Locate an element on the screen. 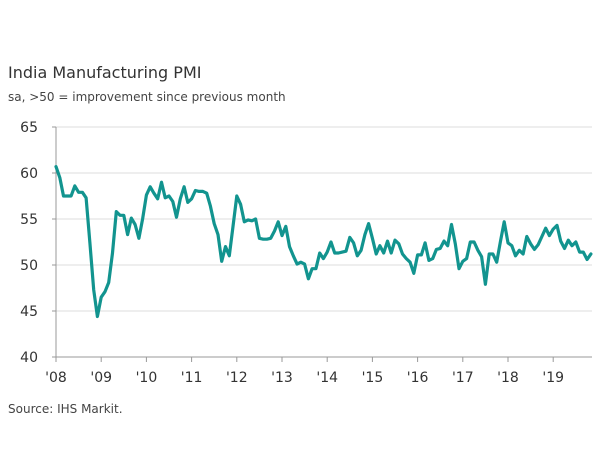 Image resolution: width=600 pixels, height=450 pixels. y-tick-label: 50 is located at coordinates (29, 266).